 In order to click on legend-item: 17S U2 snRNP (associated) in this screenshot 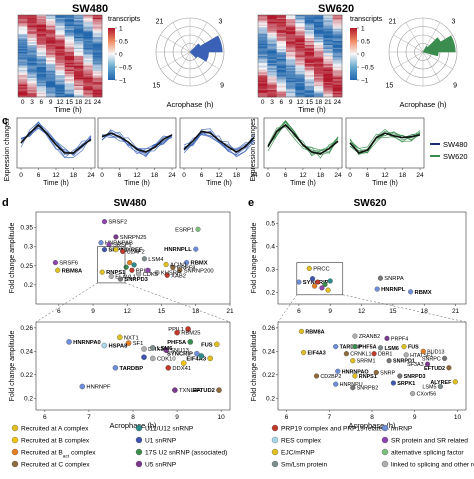, I will do `click(181, 452)`.